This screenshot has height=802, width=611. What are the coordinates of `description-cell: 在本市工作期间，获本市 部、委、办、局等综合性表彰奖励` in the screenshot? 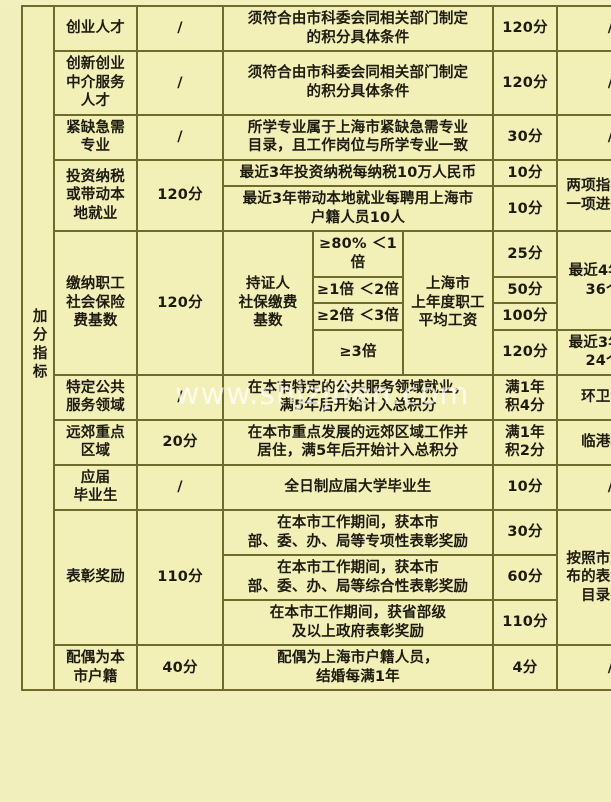 It's located at (358, 578).